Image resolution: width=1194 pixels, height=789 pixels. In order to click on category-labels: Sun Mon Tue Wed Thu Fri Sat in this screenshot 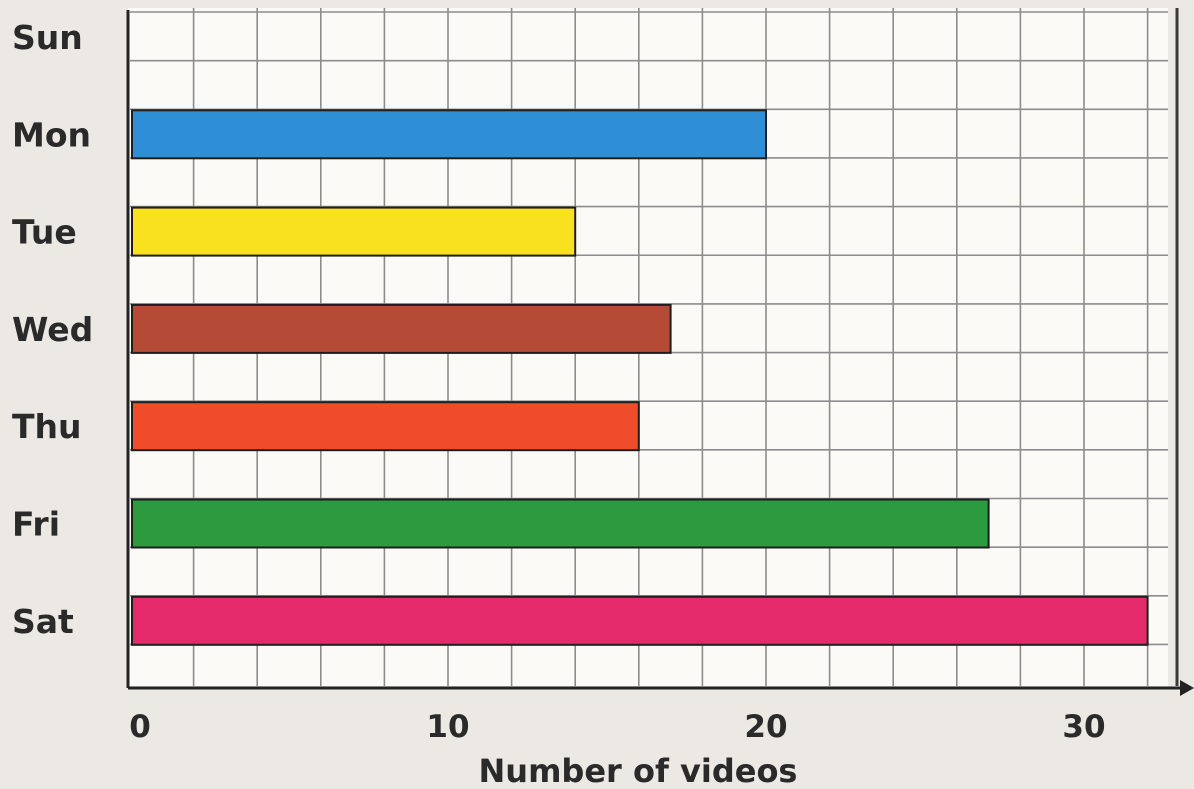, I will do `click(52, 329)`.